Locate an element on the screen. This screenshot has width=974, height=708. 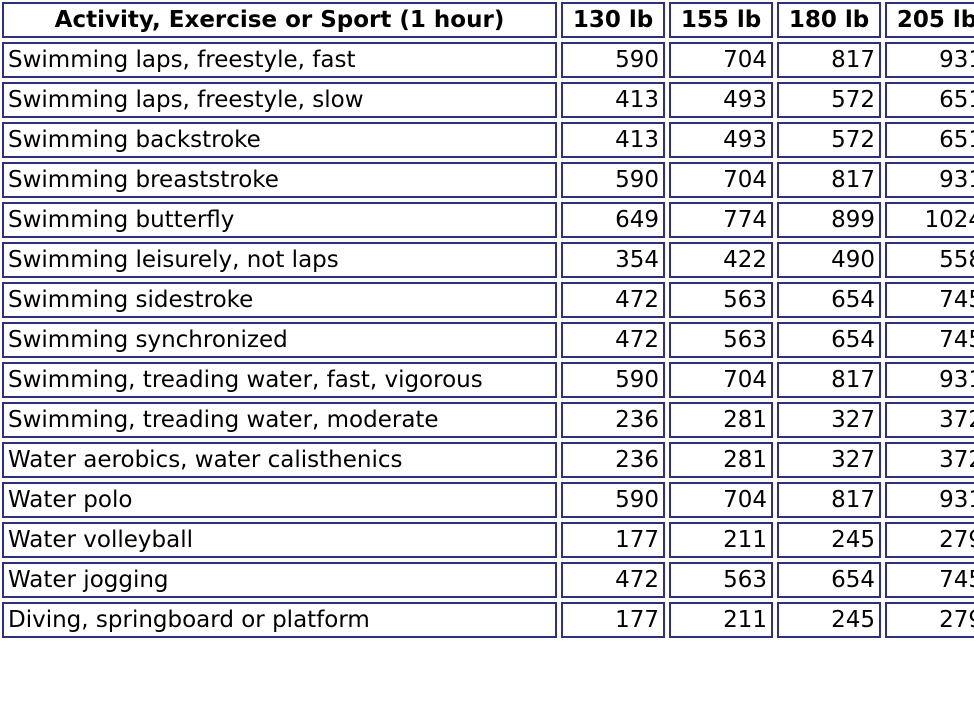
value-205-lb: 558 is located at coordinates (929, 260).